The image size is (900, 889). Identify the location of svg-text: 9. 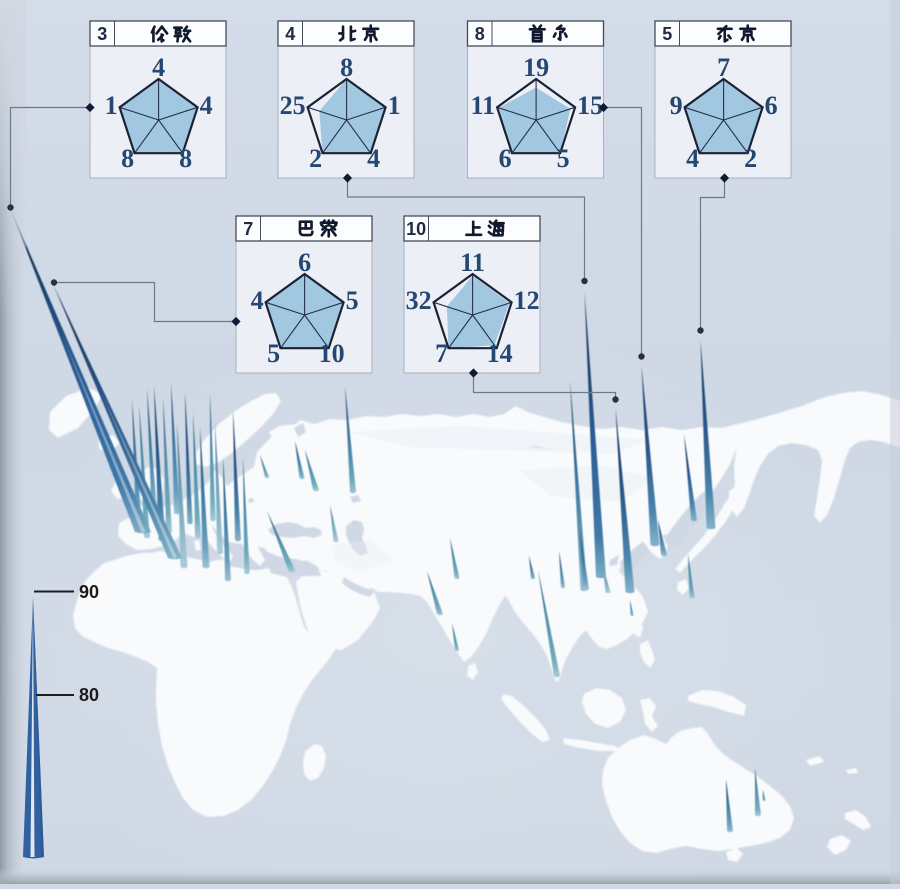
(676, 105).